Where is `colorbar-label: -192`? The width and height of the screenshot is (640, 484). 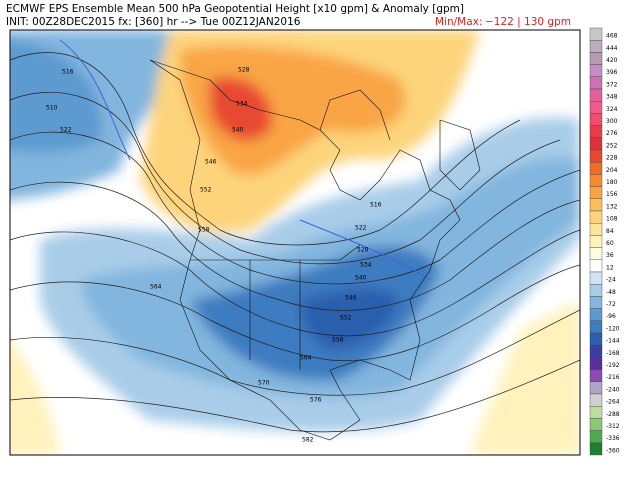
colorbar-label: -192 is located at coordinates (613, 365).